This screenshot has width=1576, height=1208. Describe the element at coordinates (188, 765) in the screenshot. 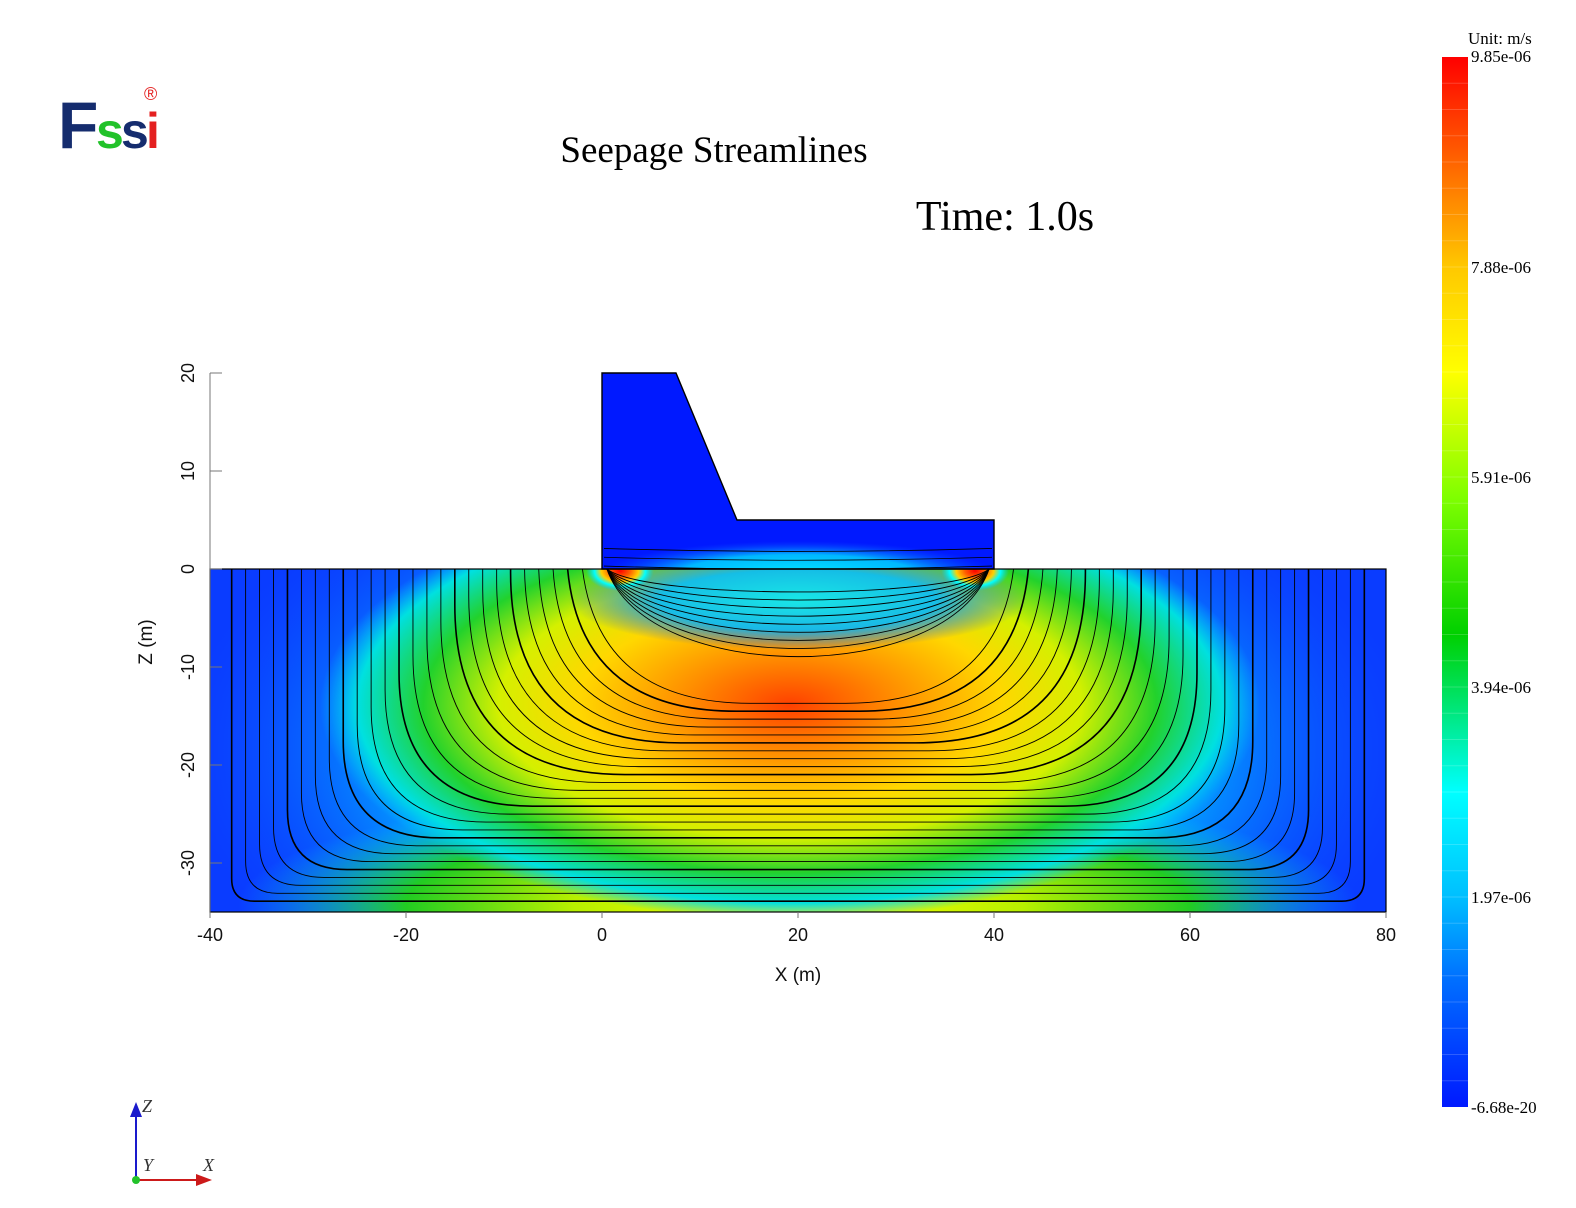

I see `y-tick-label-4: -20` at that location.